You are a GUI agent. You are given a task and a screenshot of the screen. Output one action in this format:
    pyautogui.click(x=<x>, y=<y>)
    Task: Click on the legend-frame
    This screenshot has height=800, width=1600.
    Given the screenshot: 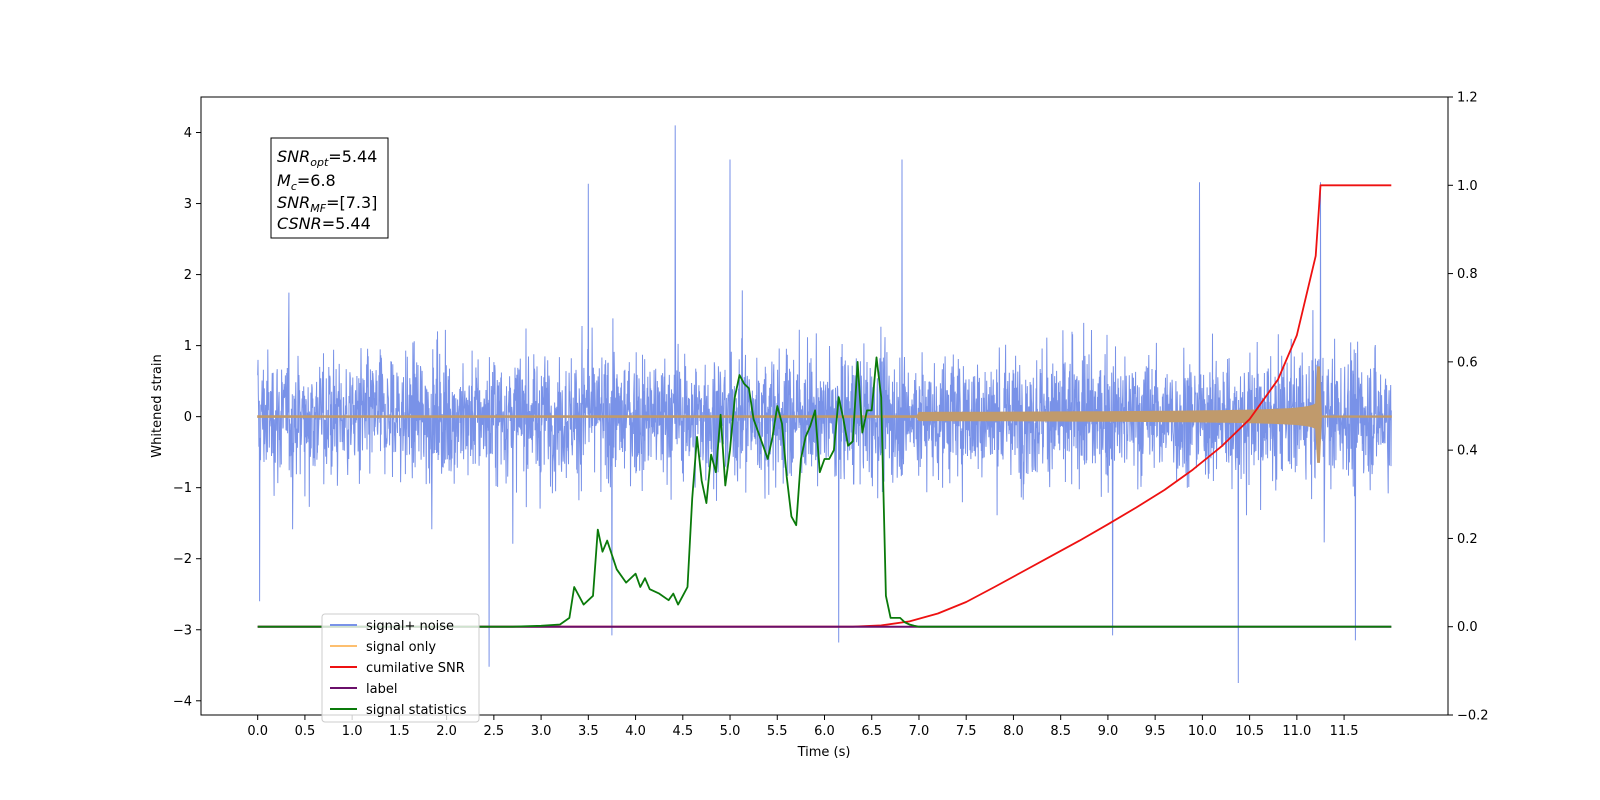 What is the action you would take?
    pyautogui.click(x=400, y=668)
    